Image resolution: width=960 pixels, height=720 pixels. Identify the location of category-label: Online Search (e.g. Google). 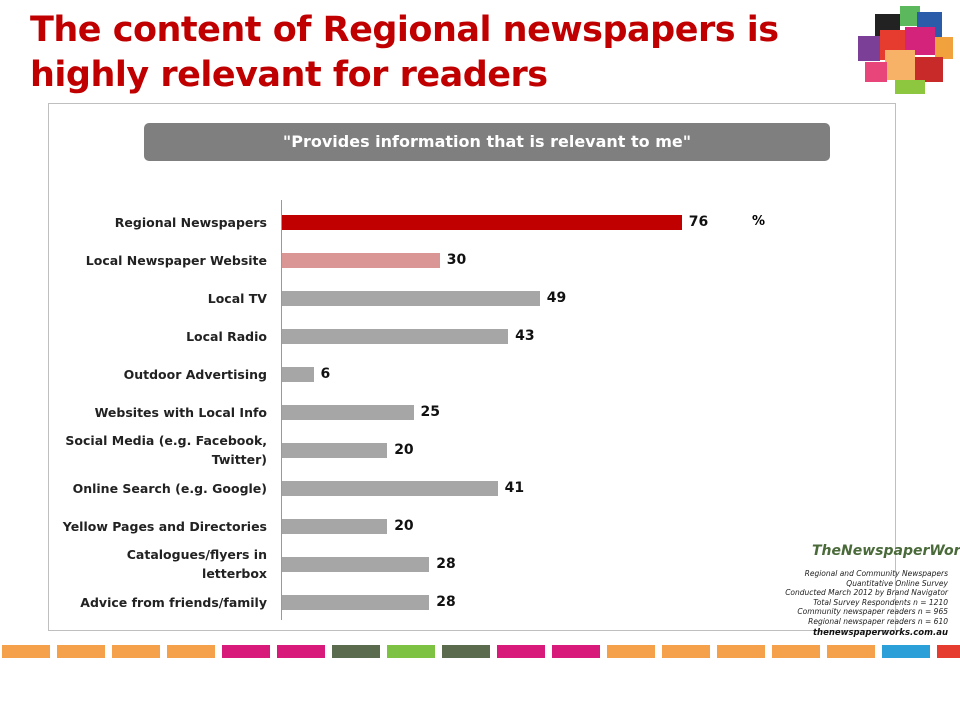
(169, 488).